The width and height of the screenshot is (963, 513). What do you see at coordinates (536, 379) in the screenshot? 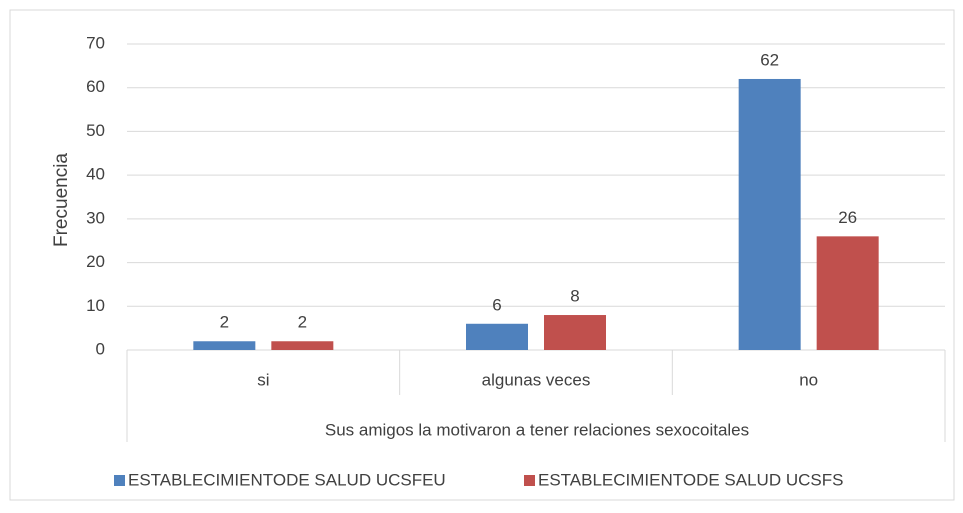
I see `x-tick-label: algunas veces` at bounding box center [536, 379].